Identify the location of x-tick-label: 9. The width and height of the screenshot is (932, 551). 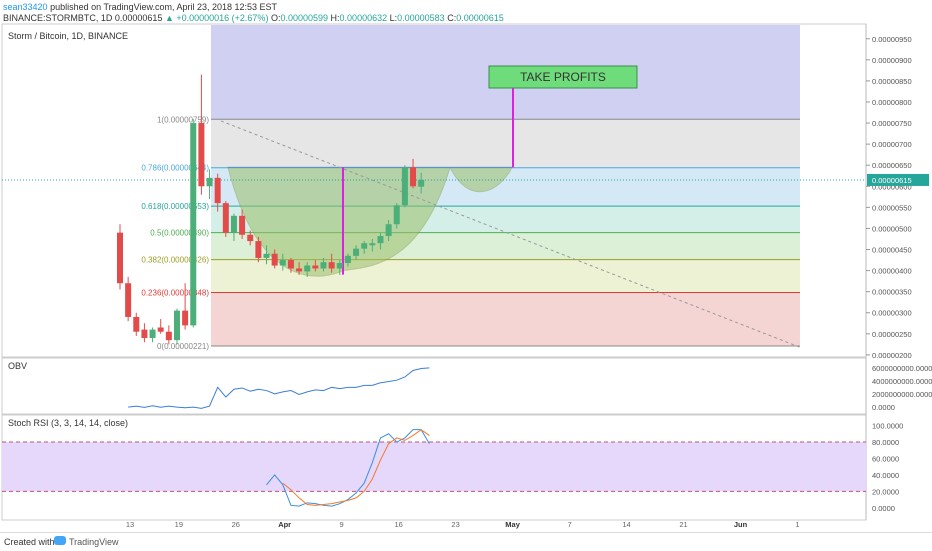
(342, 524).